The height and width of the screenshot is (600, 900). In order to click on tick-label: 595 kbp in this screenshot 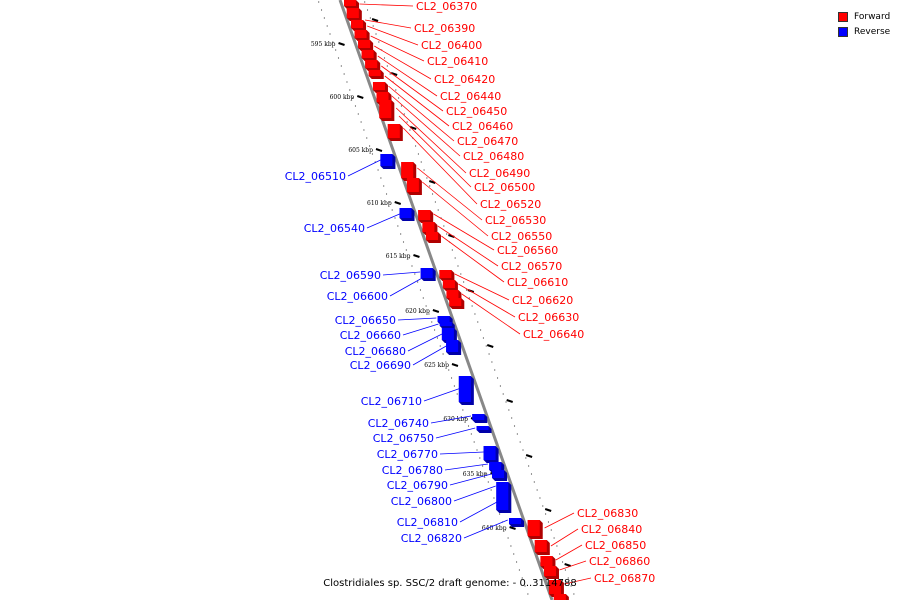, I will do `click(323, 44)`.